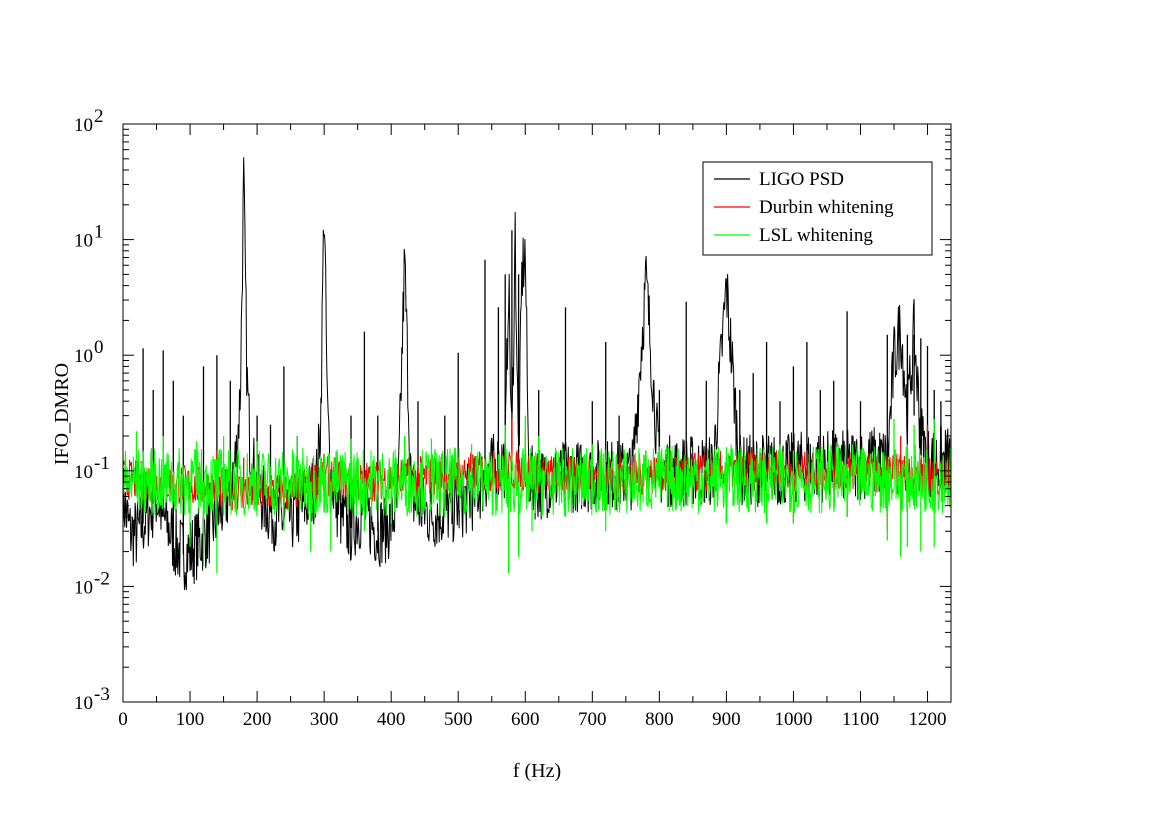 The height and width of the screenshot is (827, 1170). Describe the element at coordinates (659, 719) in the screenshot. I see `x-tick-label: 800` at that location.